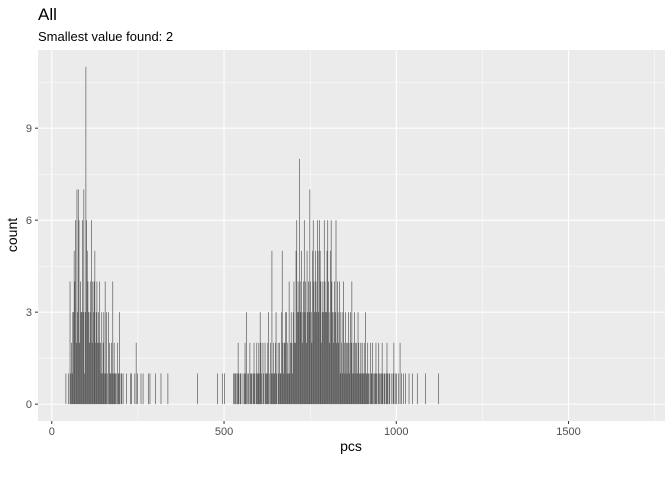 Image resolution: width=672 pixels, height=480 pixels. Describe the element at coordinates (29, 221) in the screenshot. I see `y-tick-label: 6` at that location.